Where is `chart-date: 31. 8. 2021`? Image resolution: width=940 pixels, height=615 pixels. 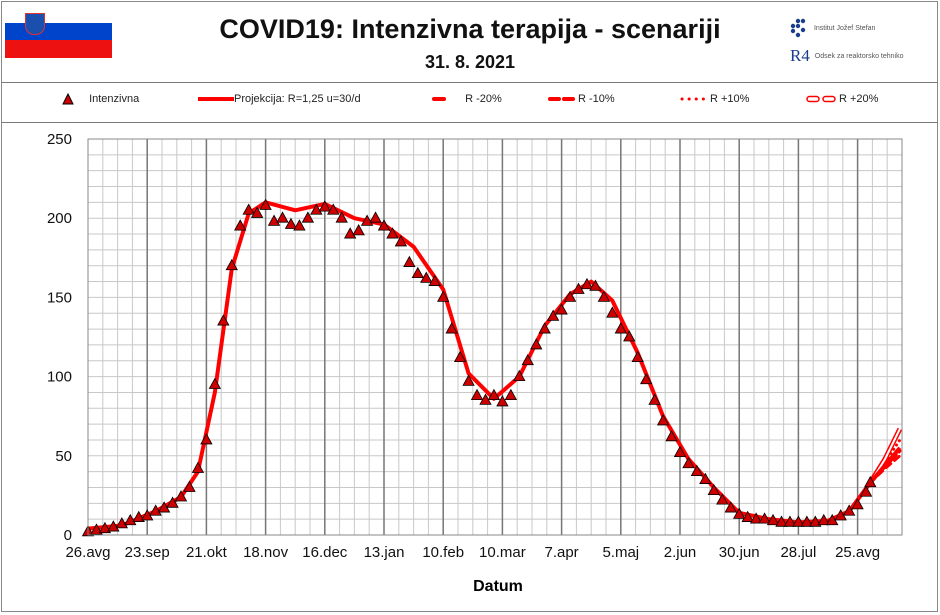
chart-date: 31. 8. 2021 is located at coordinates (470, 62).